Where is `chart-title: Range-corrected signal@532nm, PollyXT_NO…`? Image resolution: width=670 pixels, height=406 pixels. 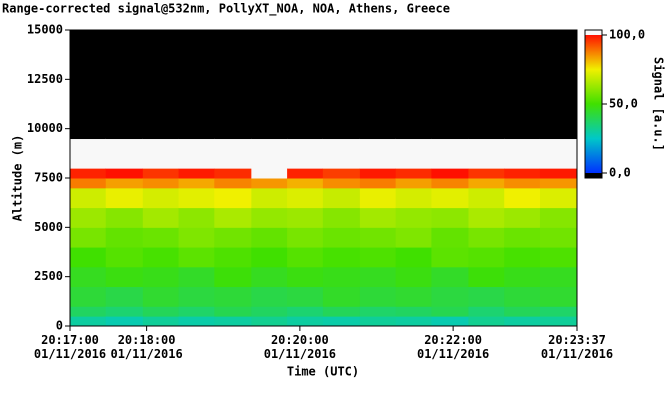
chart-title: Range-corrected signal@532nm, PollyXT_NO… is located at coordinates (226, 9).